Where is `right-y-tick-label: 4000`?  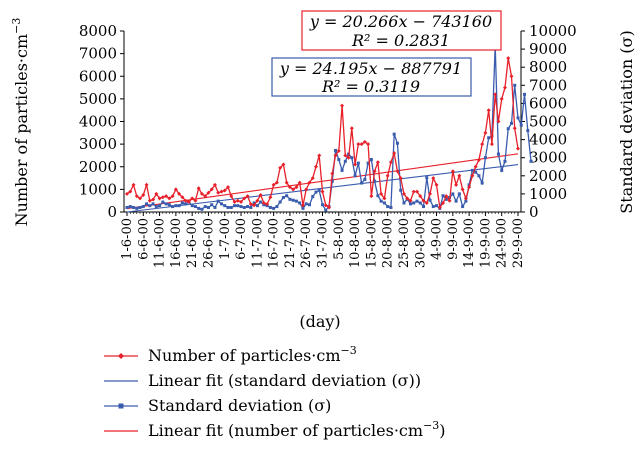
right-y-tick-label: 4000 is located at coordinates (548, 140).